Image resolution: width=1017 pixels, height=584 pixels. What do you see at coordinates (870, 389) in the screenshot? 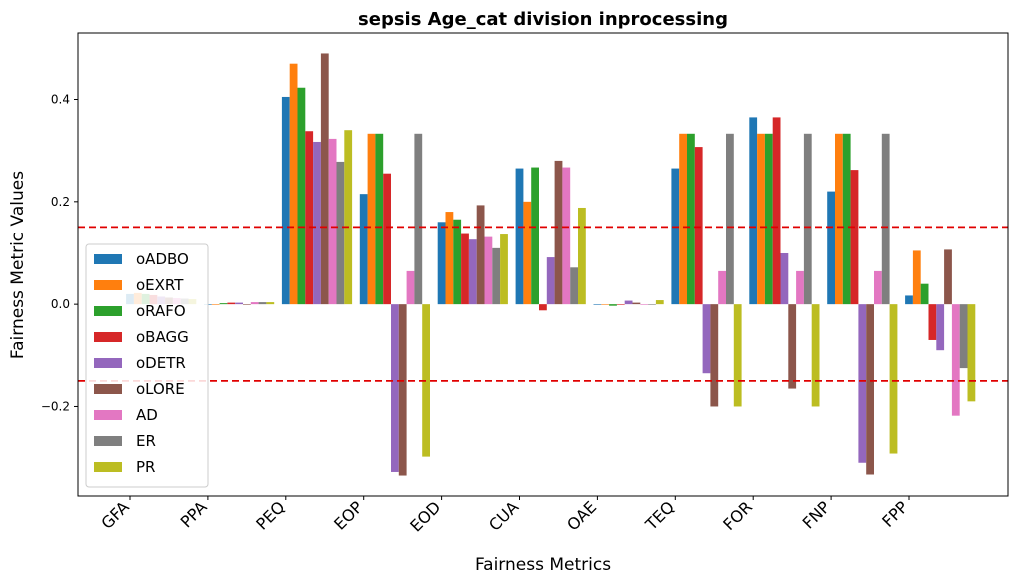
I see `bar-oLORE-FNP` at bounding box center [870, 389].